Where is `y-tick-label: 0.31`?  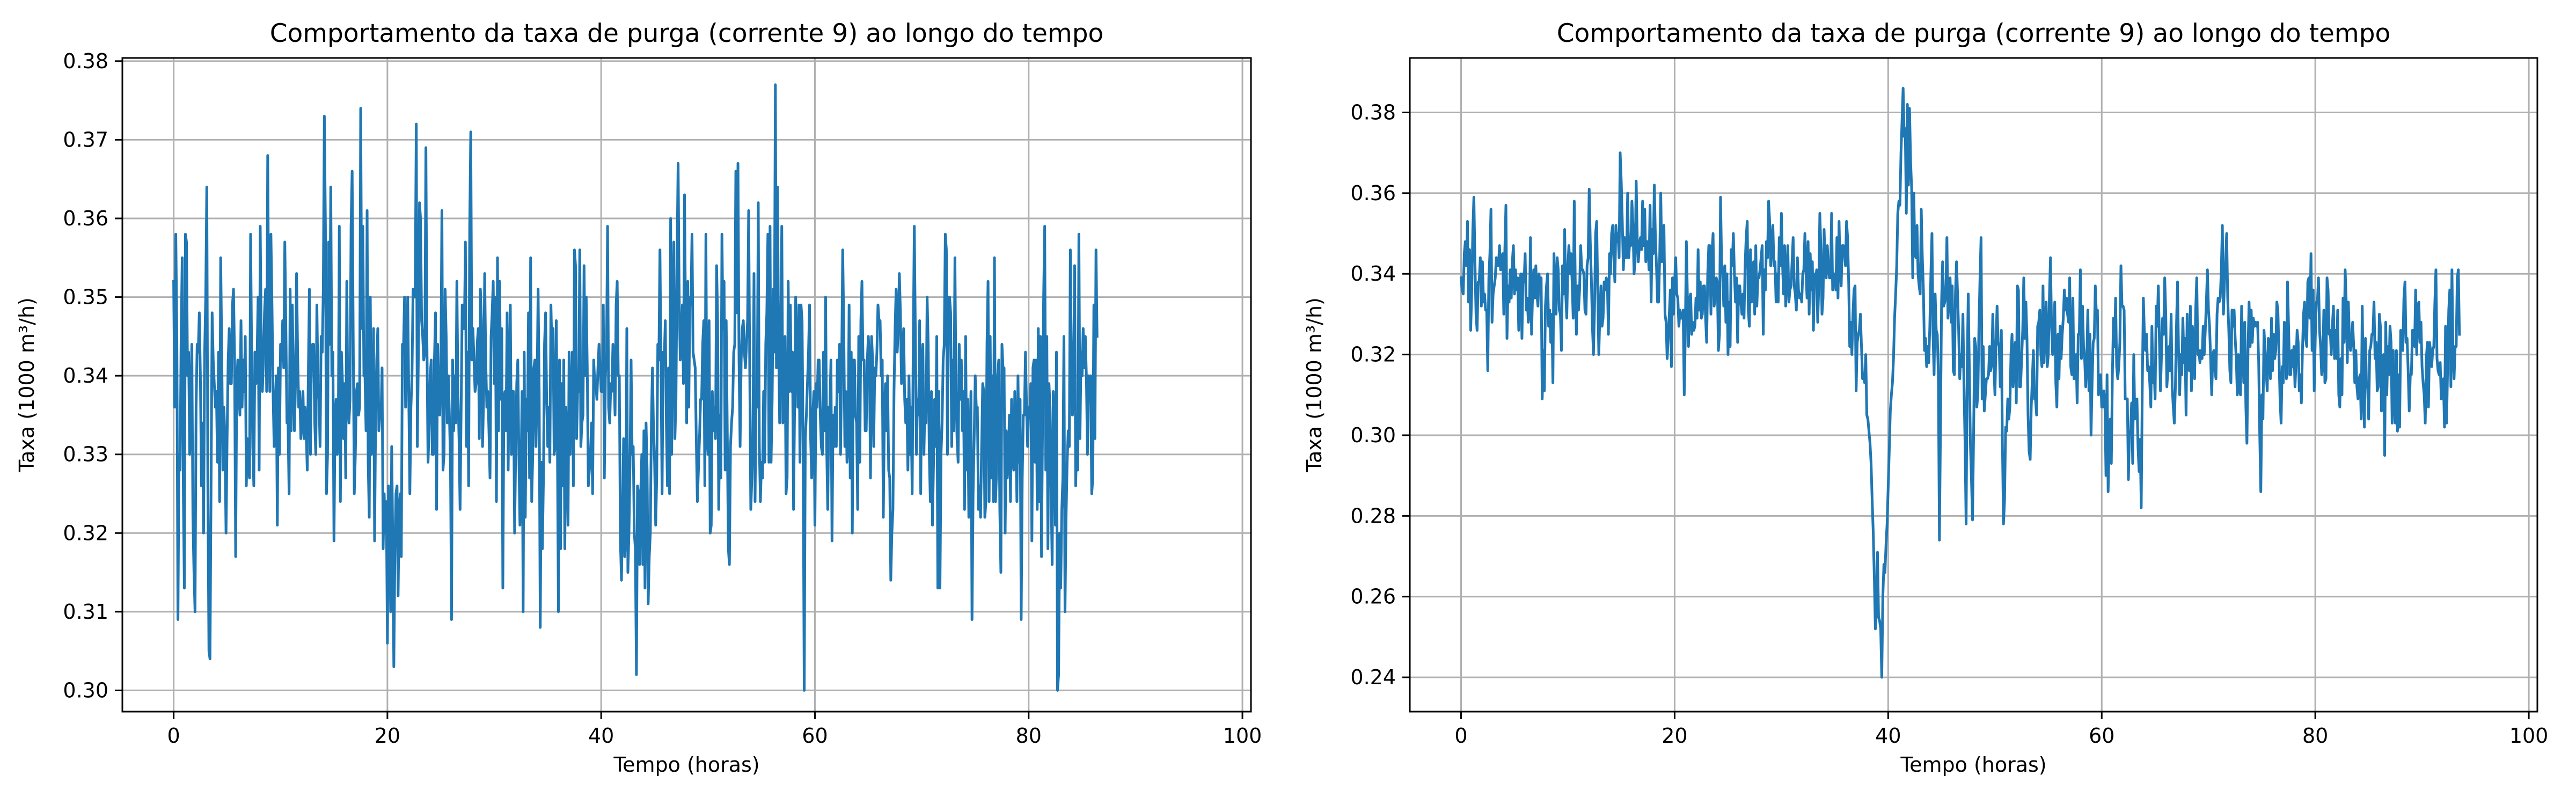
y-tick-label: 0.31 is located at coordinates (85, 612).